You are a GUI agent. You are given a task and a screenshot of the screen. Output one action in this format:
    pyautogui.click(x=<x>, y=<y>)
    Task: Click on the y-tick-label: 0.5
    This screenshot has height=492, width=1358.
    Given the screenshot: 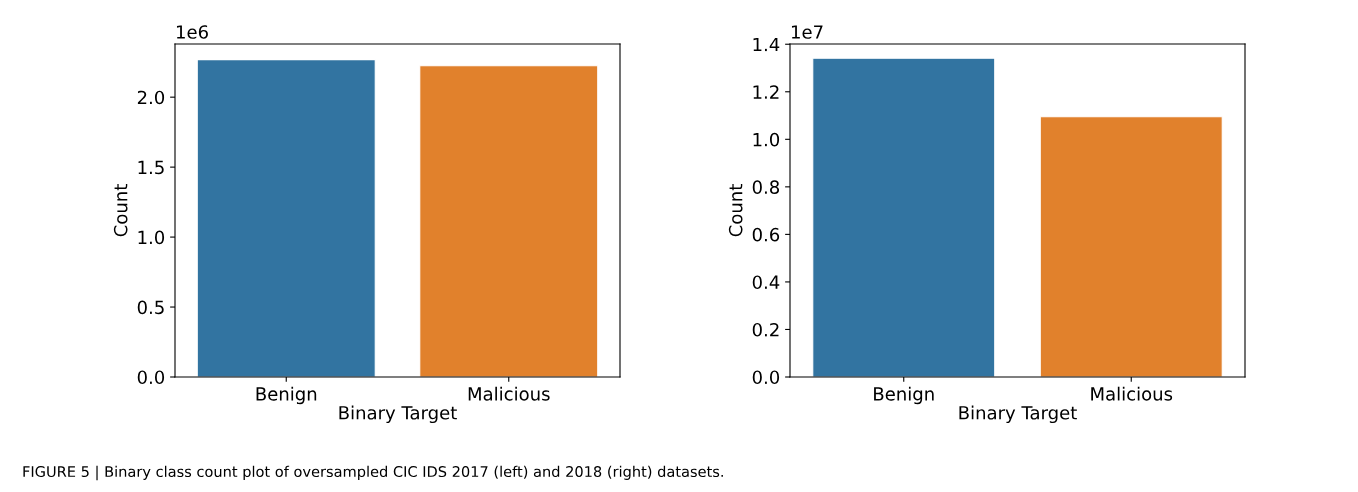 What is the action you would take?
    pyautogui.click(x=150, y=307)
    